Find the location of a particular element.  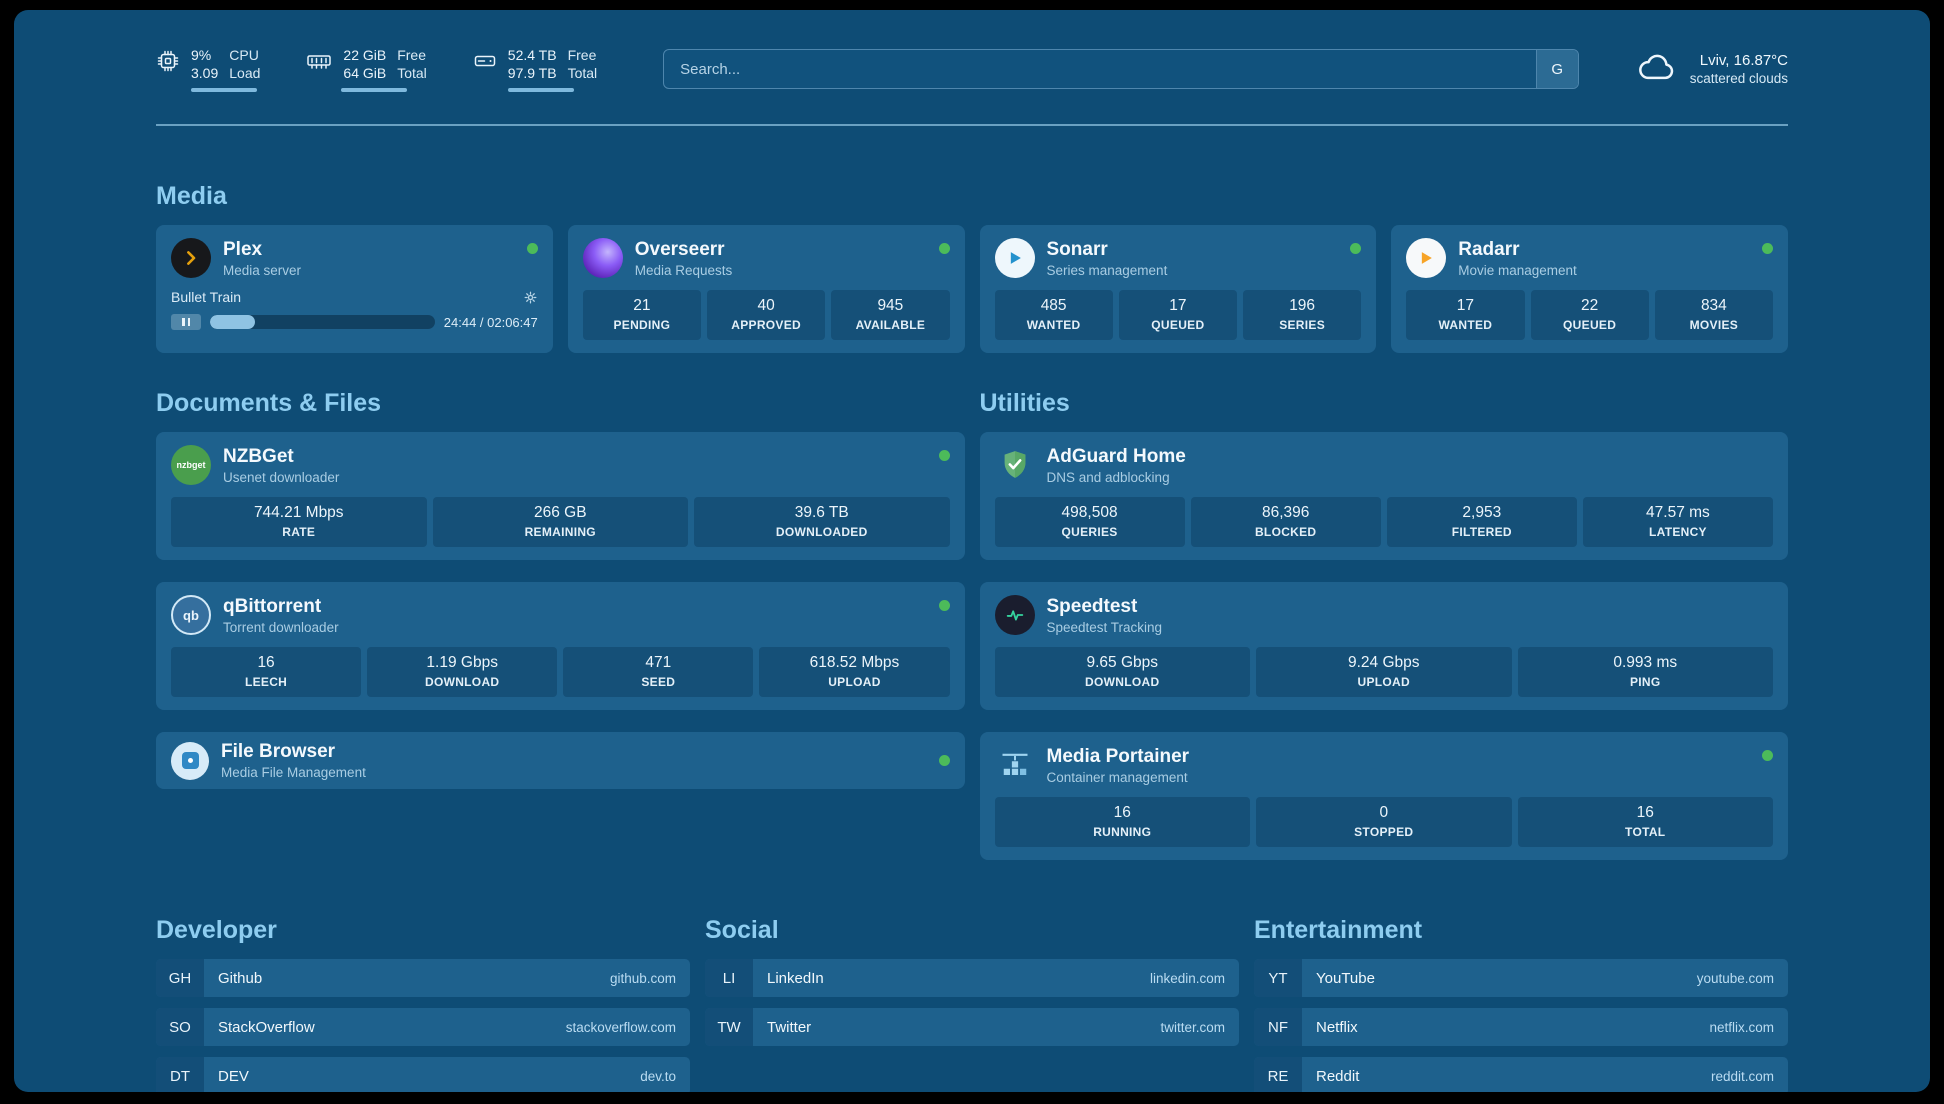

stat-running: 16 RUNNING is located at coordinates (1122, 822).